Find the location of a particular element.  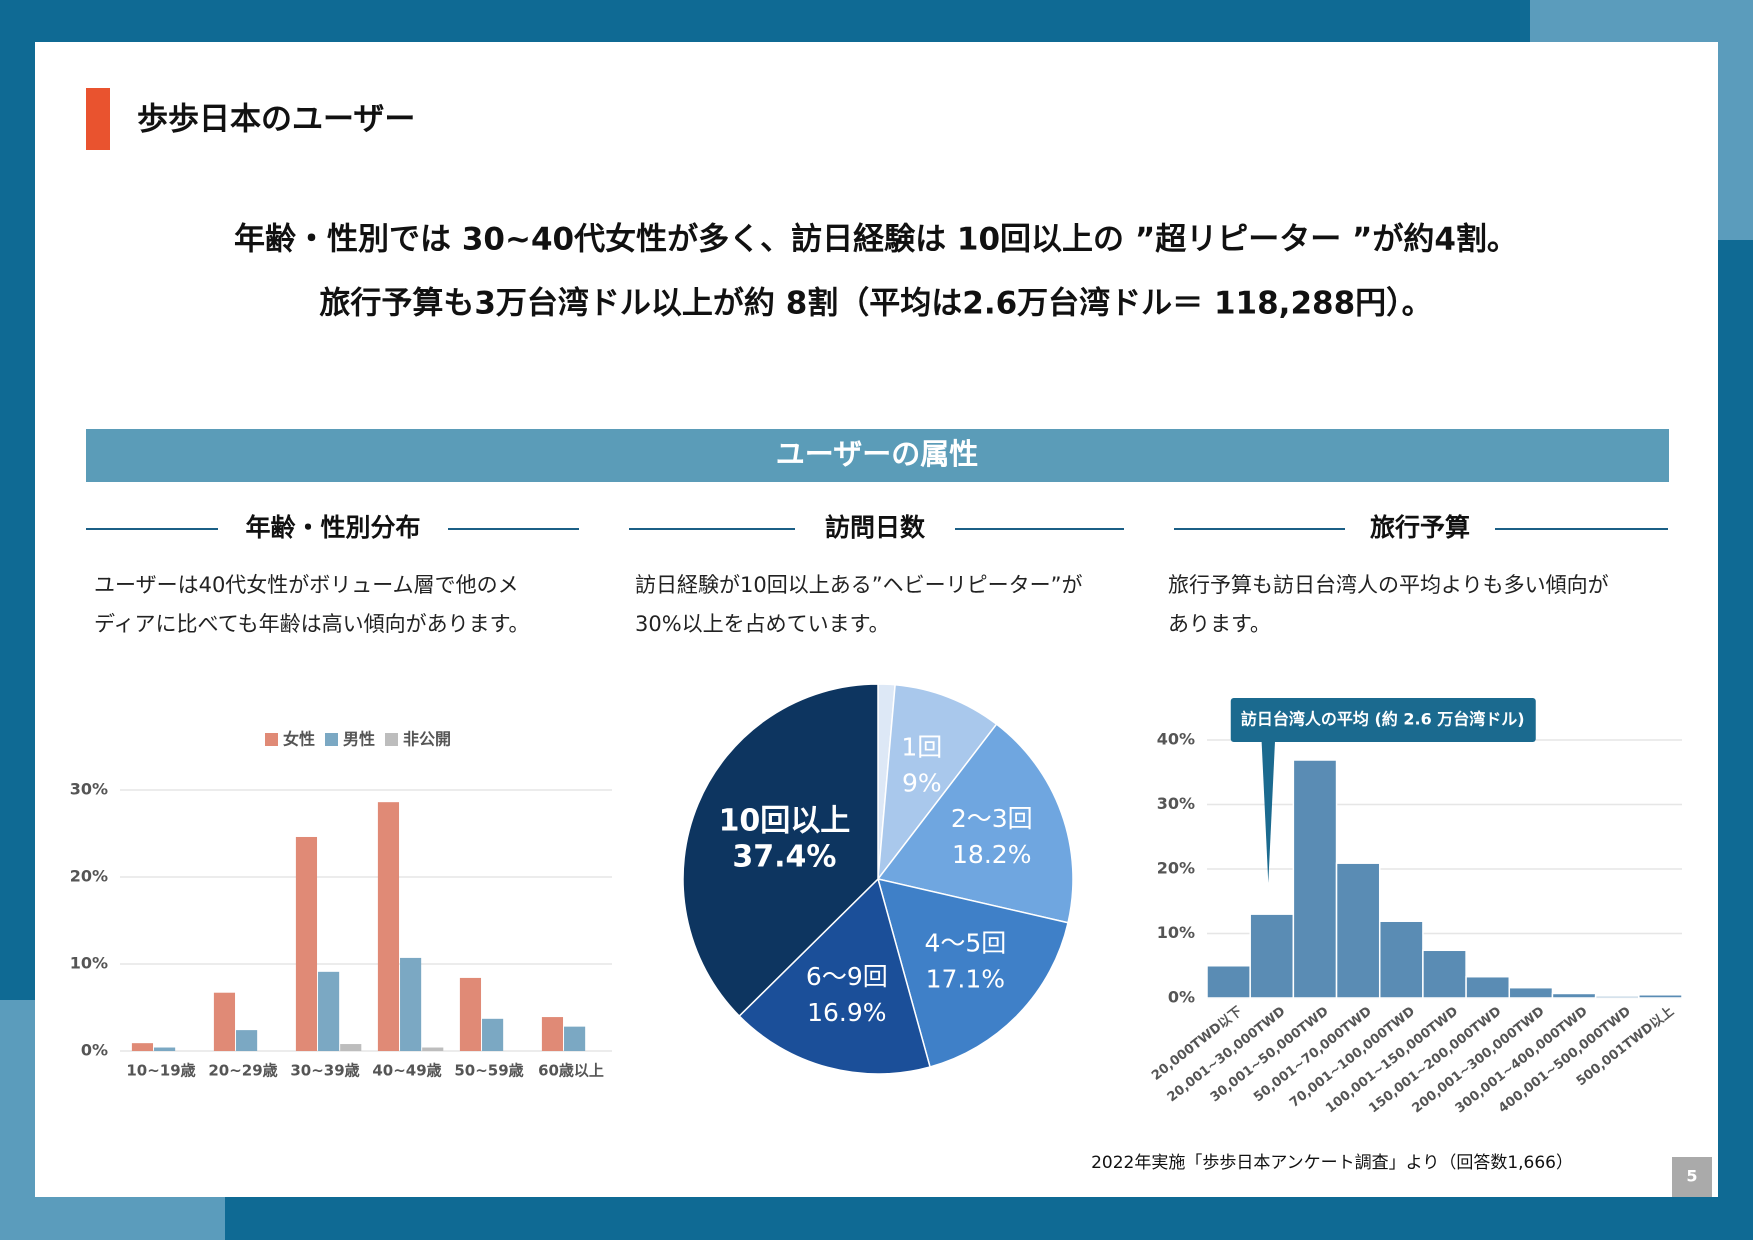

description: ディアに比べても年齢は高い傾向があります。 is located at coordinates (312, 624).